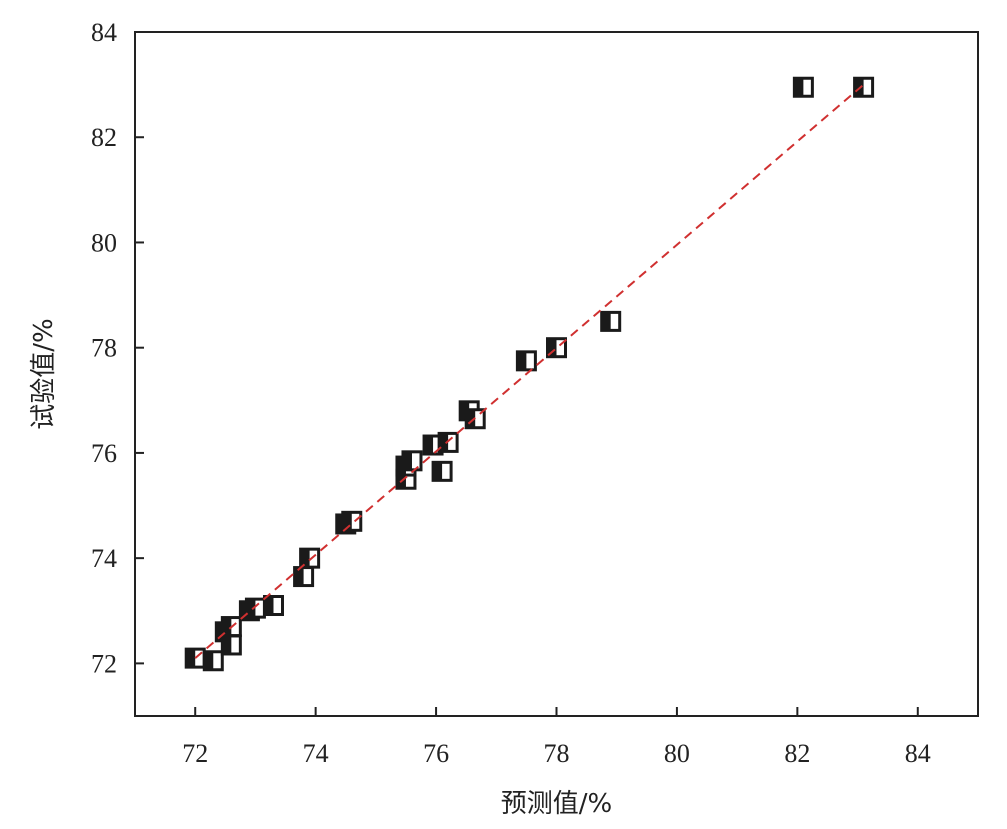 Image resolution: width=1007 pixels, height=829 pixels. I want to click on x-tick-label: 76, so click(436, 753).